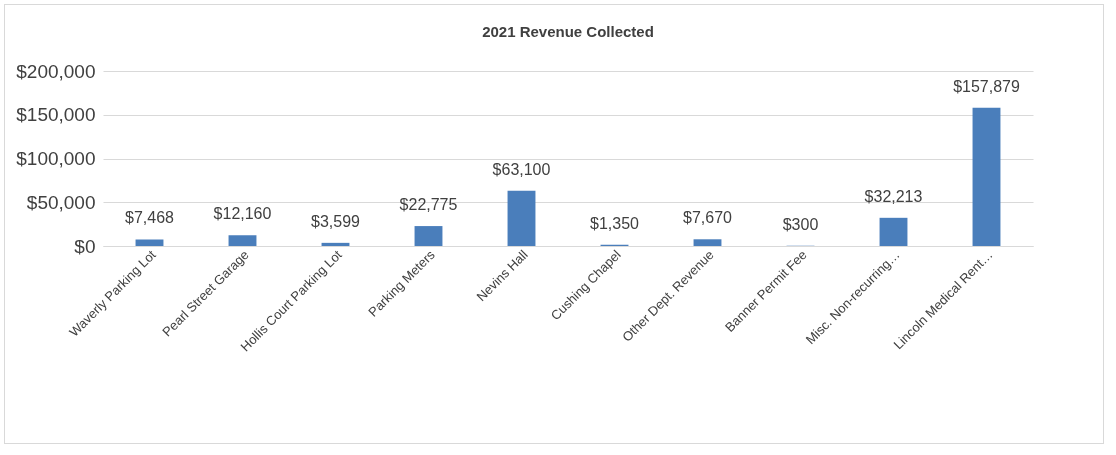 This screenshot has width=1116, height=455. What do you see at coordinates (56, 115) in the screenshot?
I see `y-tick-label: $150,000` at bounding box center [56, 115].